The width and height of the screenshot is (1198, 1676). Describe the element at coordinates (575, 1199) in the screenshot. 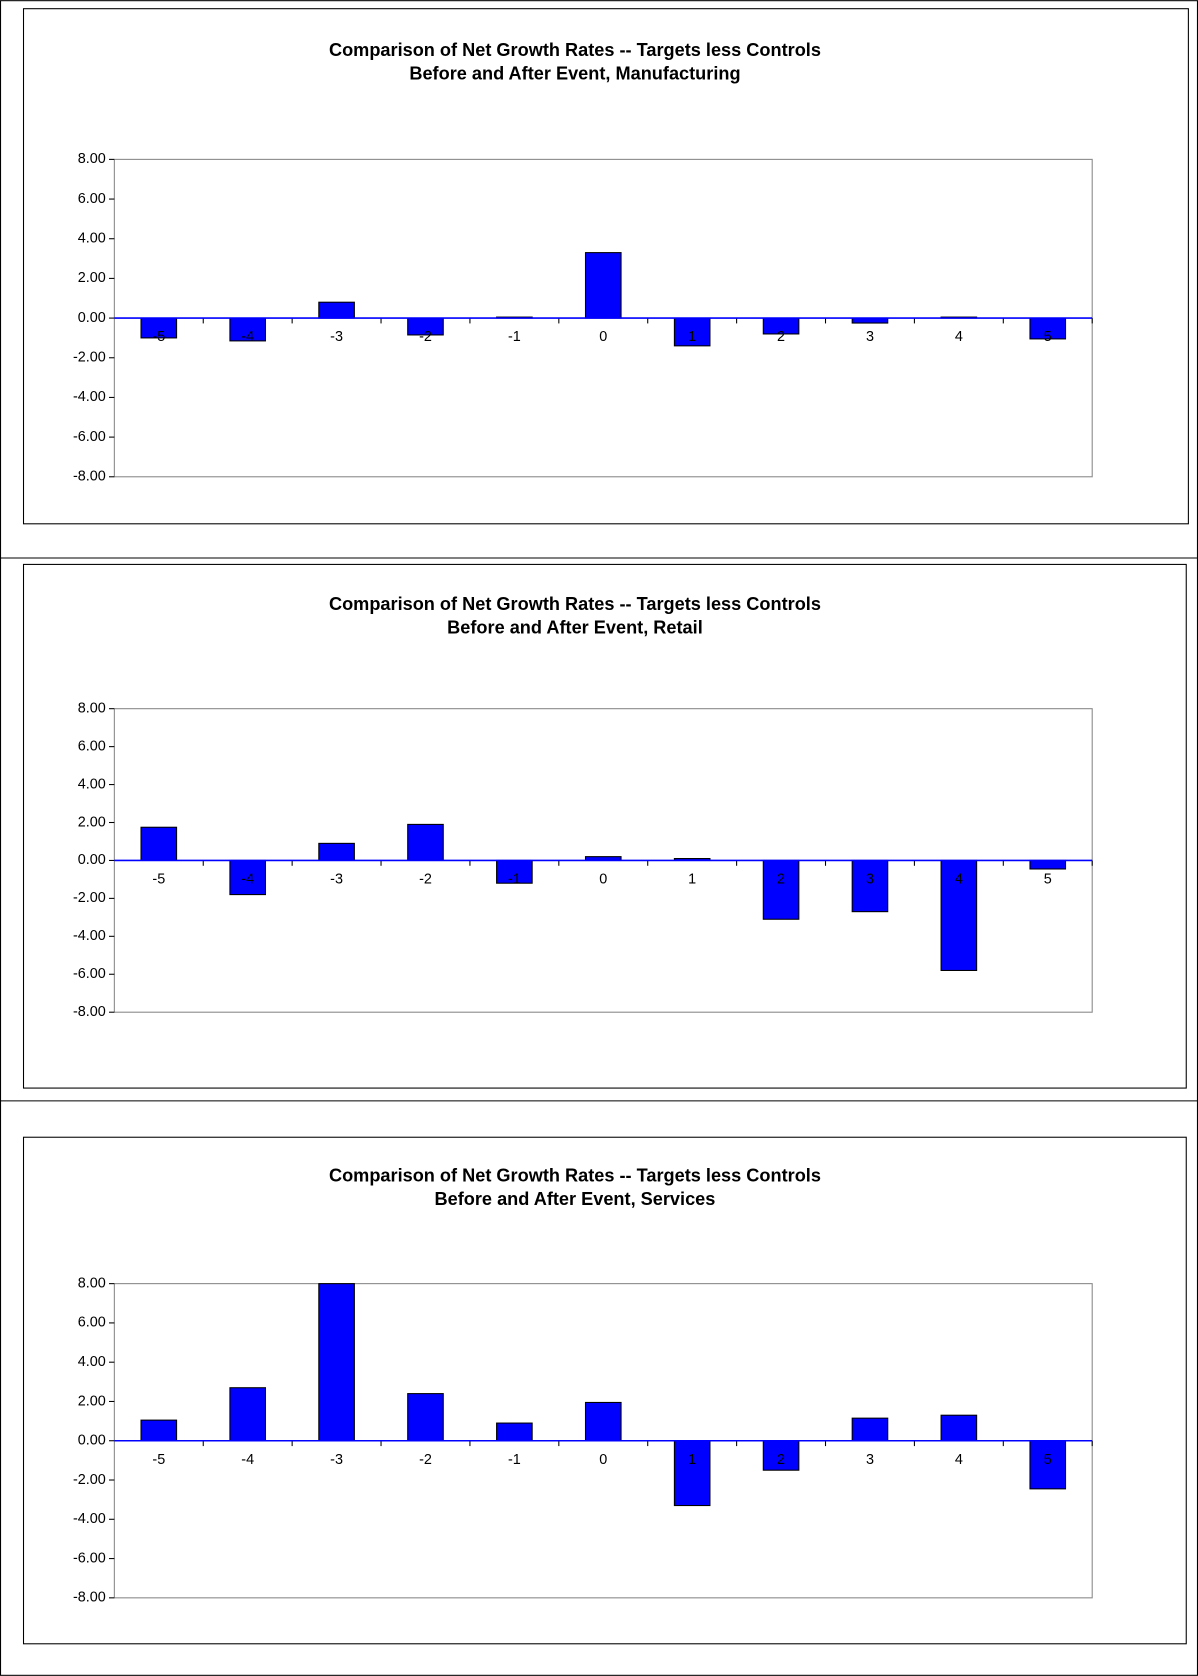

I see `chart-subtitle: Before and After Event, Services` at that location.